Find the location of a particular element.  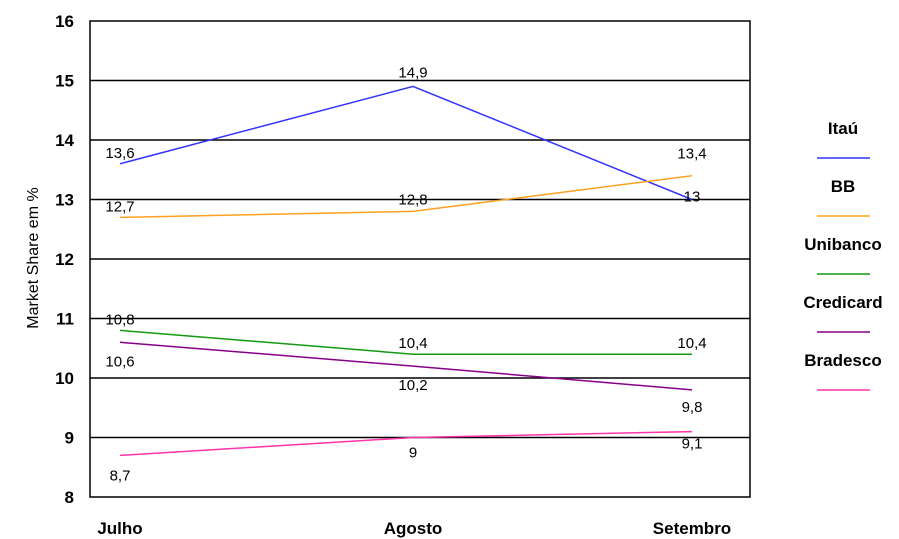

legend-label: Itaú is located at coordinates (843, 128).